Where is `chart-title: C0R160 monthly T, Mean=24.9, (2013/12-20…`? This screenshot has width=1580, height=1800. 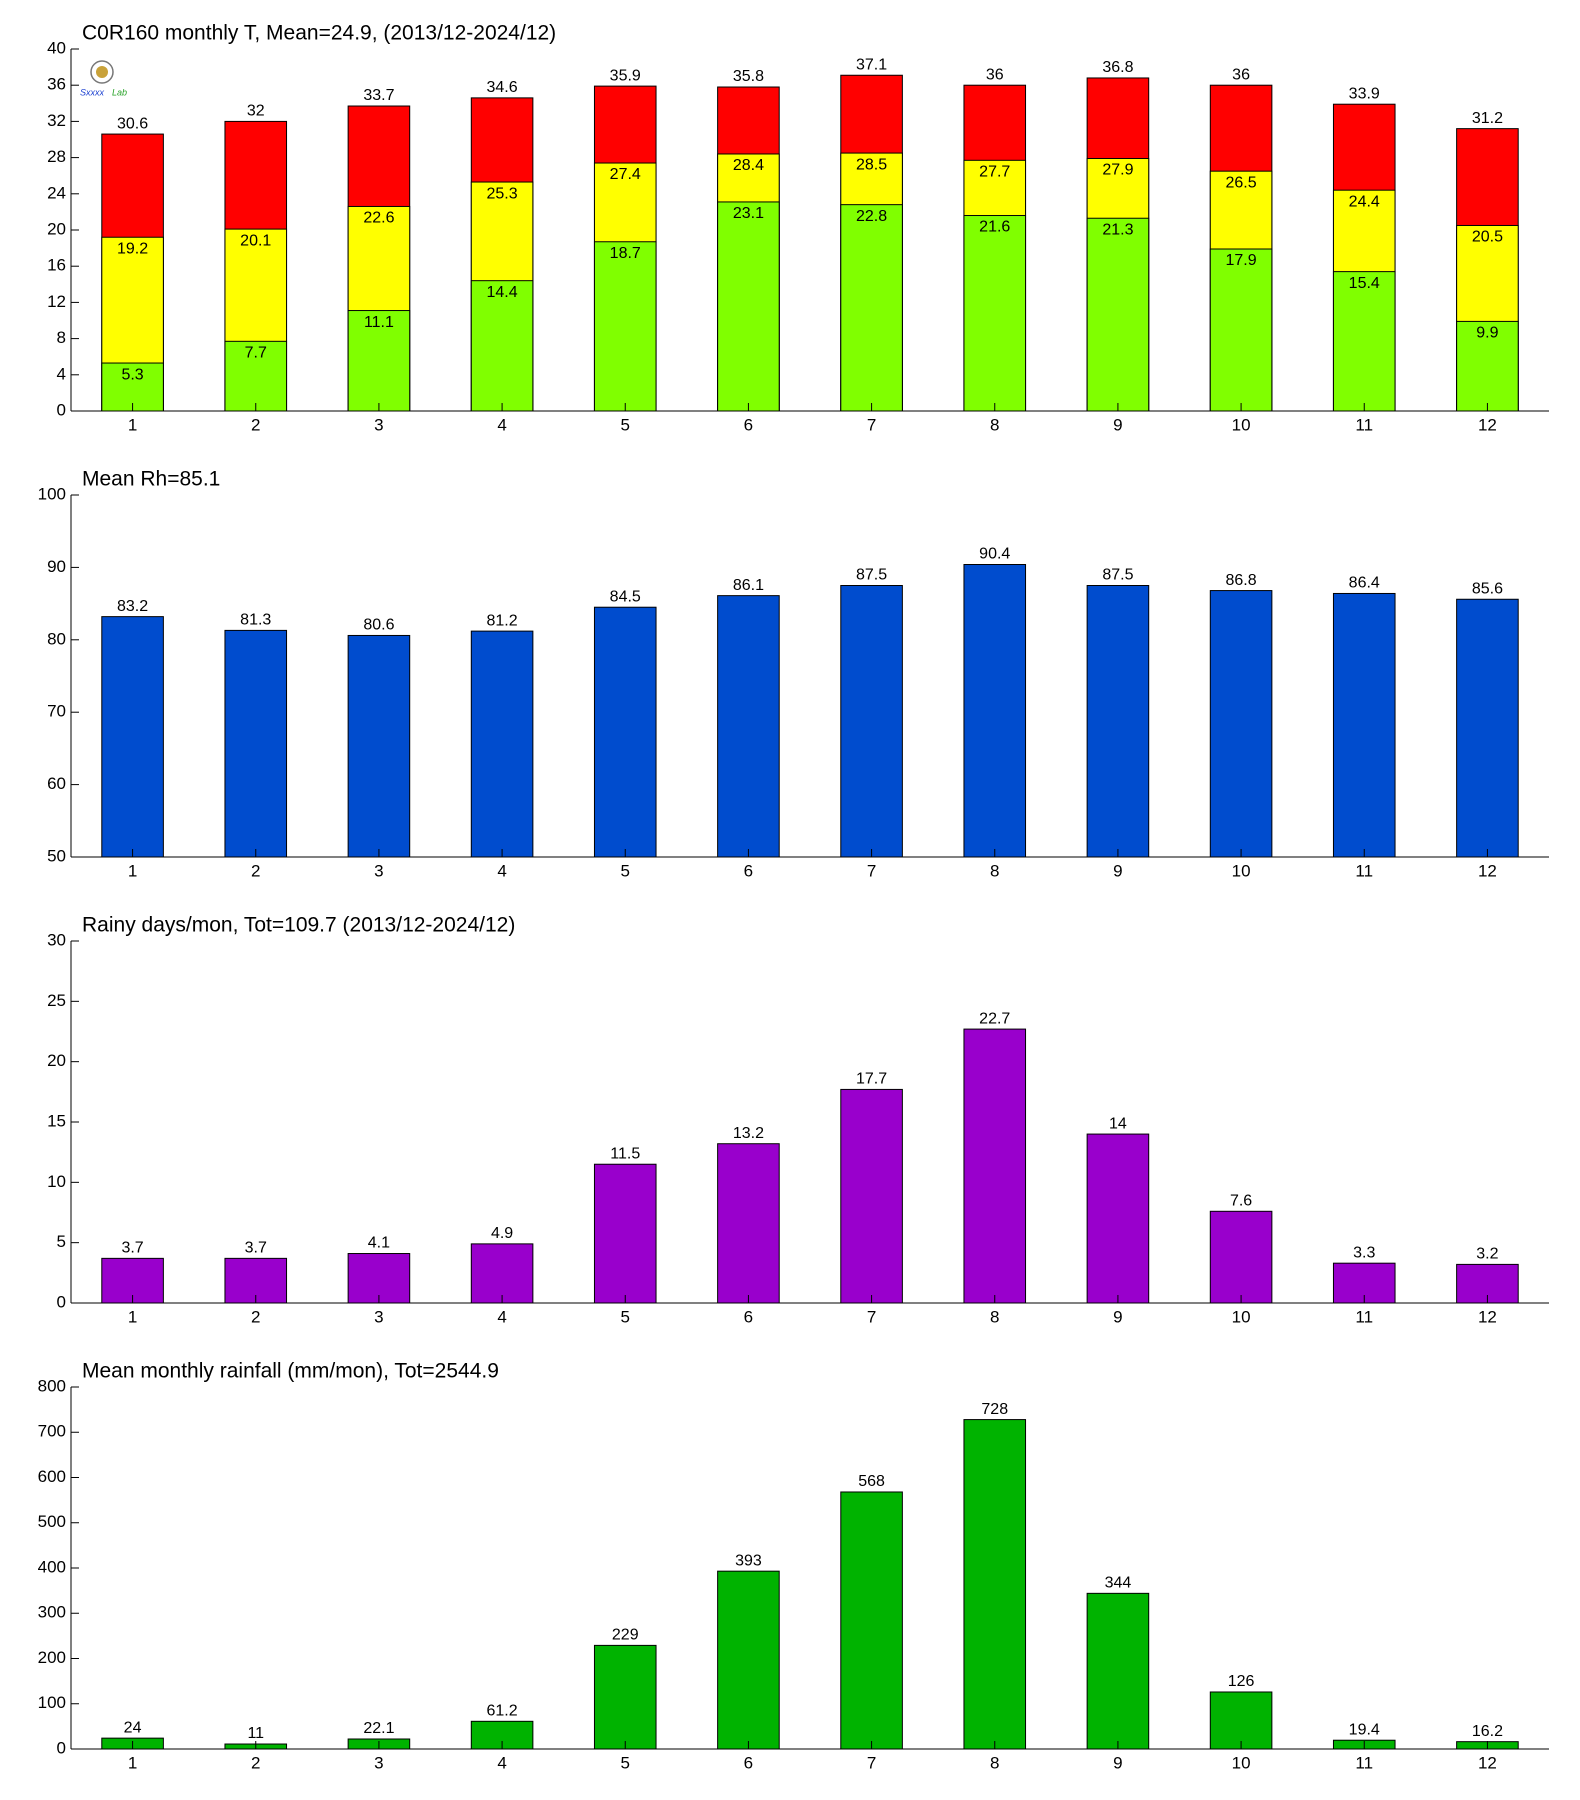 chart-title: C0R160 monthly T, Mean=24.9, (2013/12-20… is located at coordinates (319, 33).